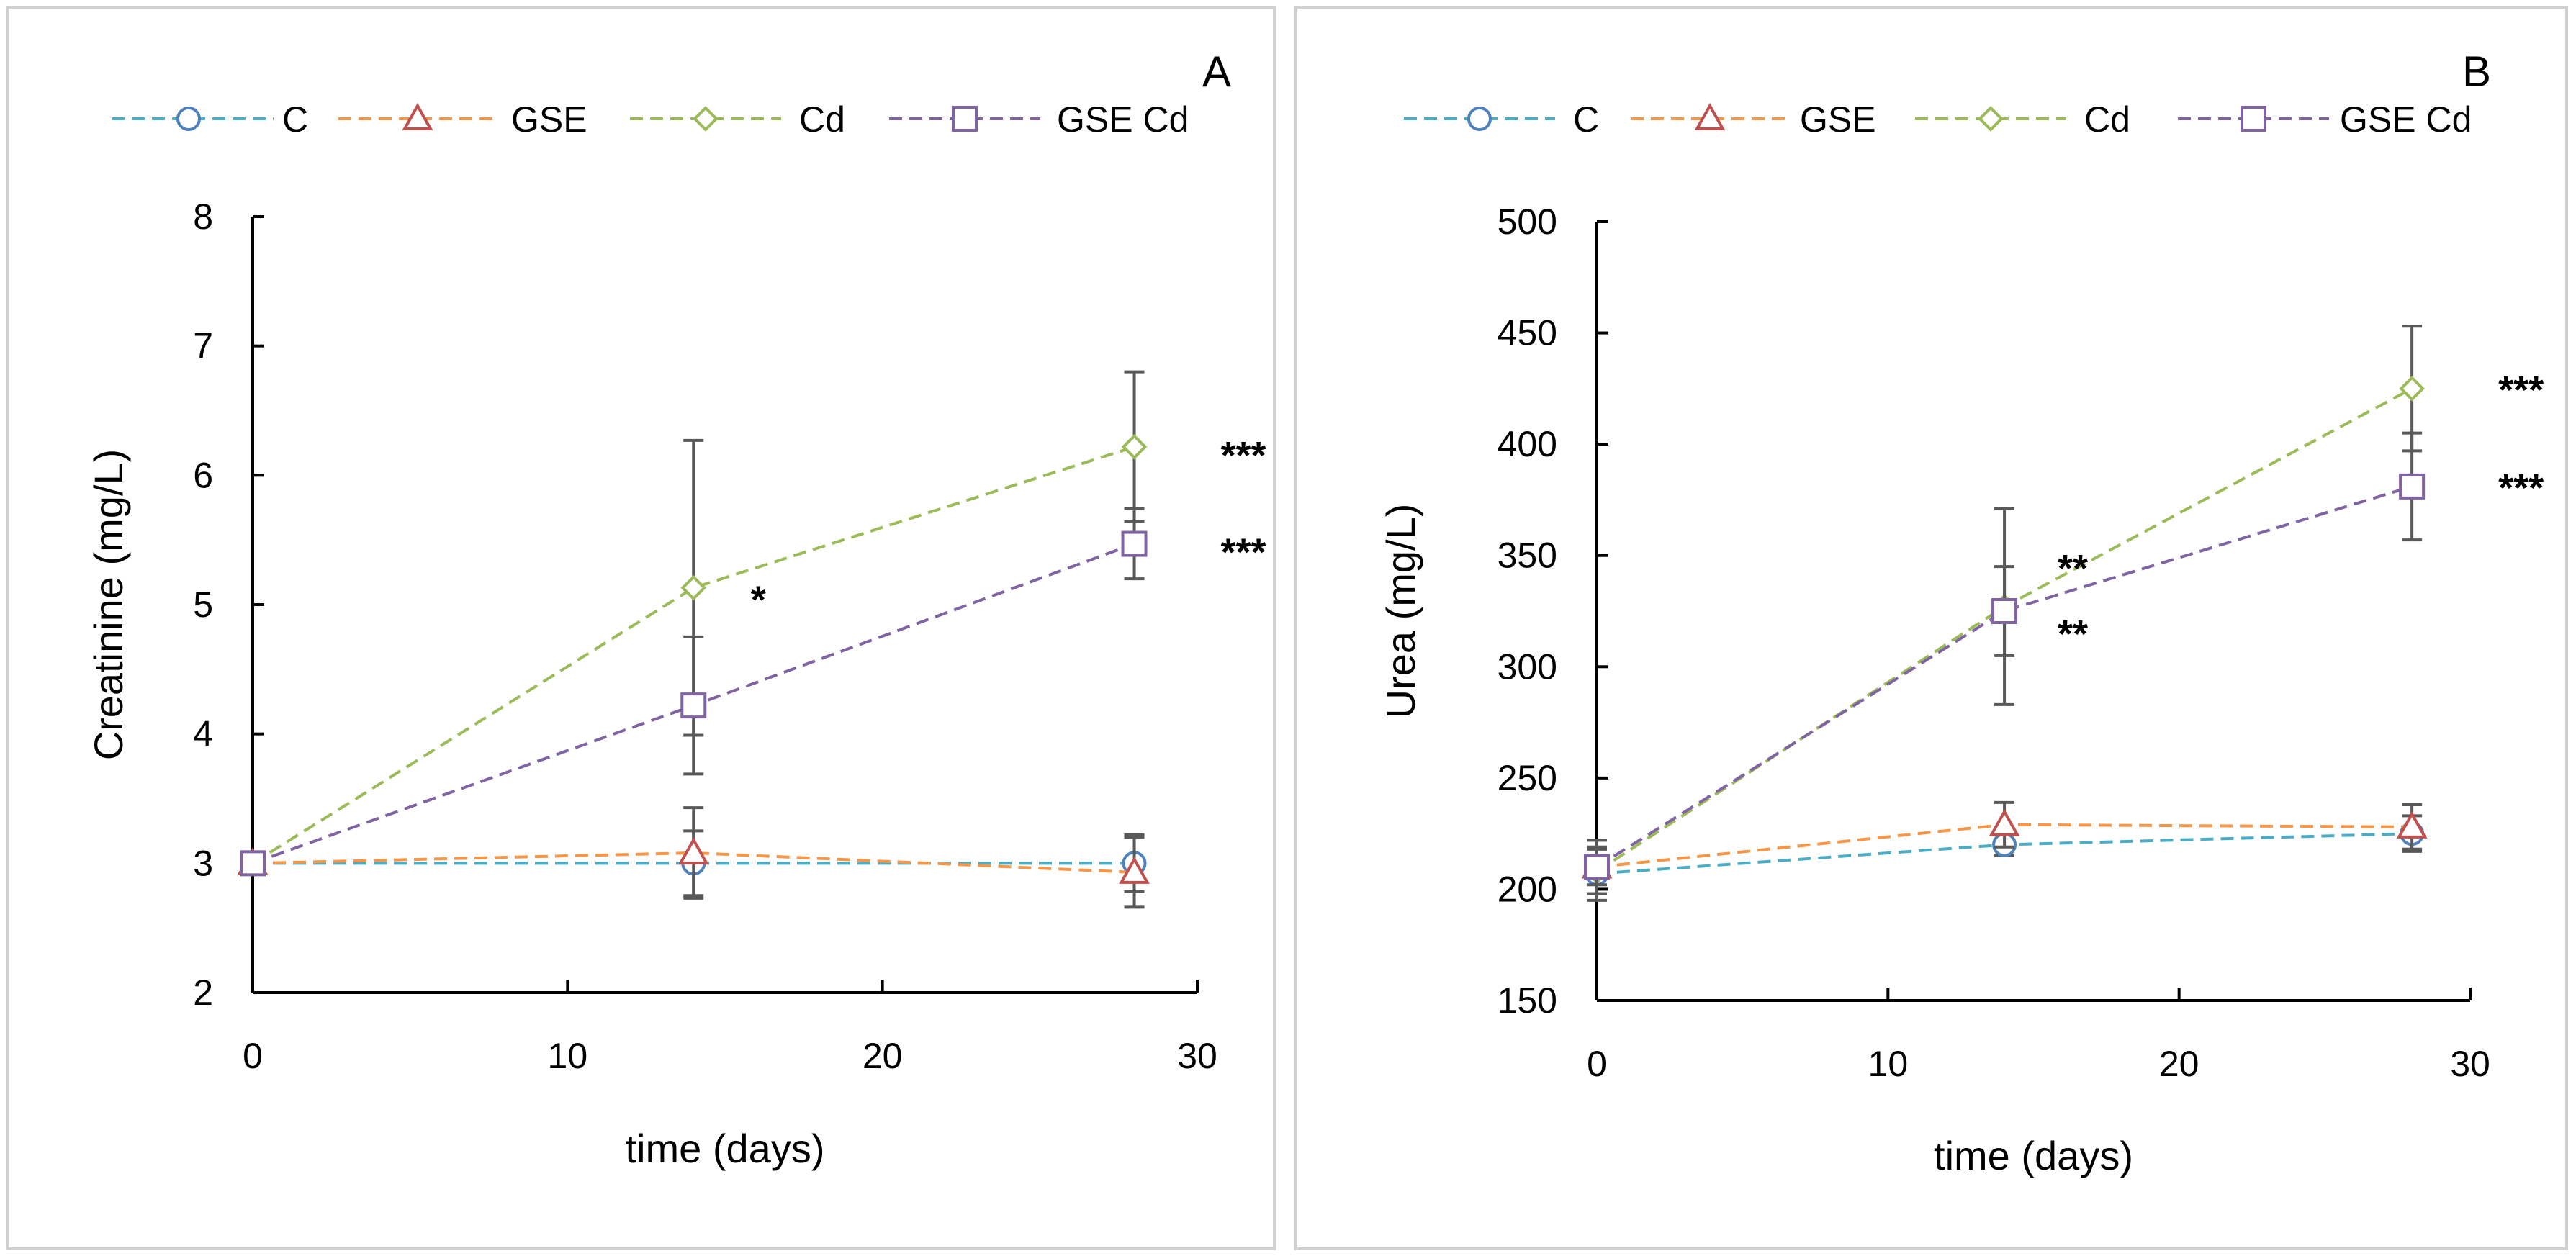  Describe the element at coordinates (203, 475) in the screenshot. I see `y-tick-label: 6` at that location.